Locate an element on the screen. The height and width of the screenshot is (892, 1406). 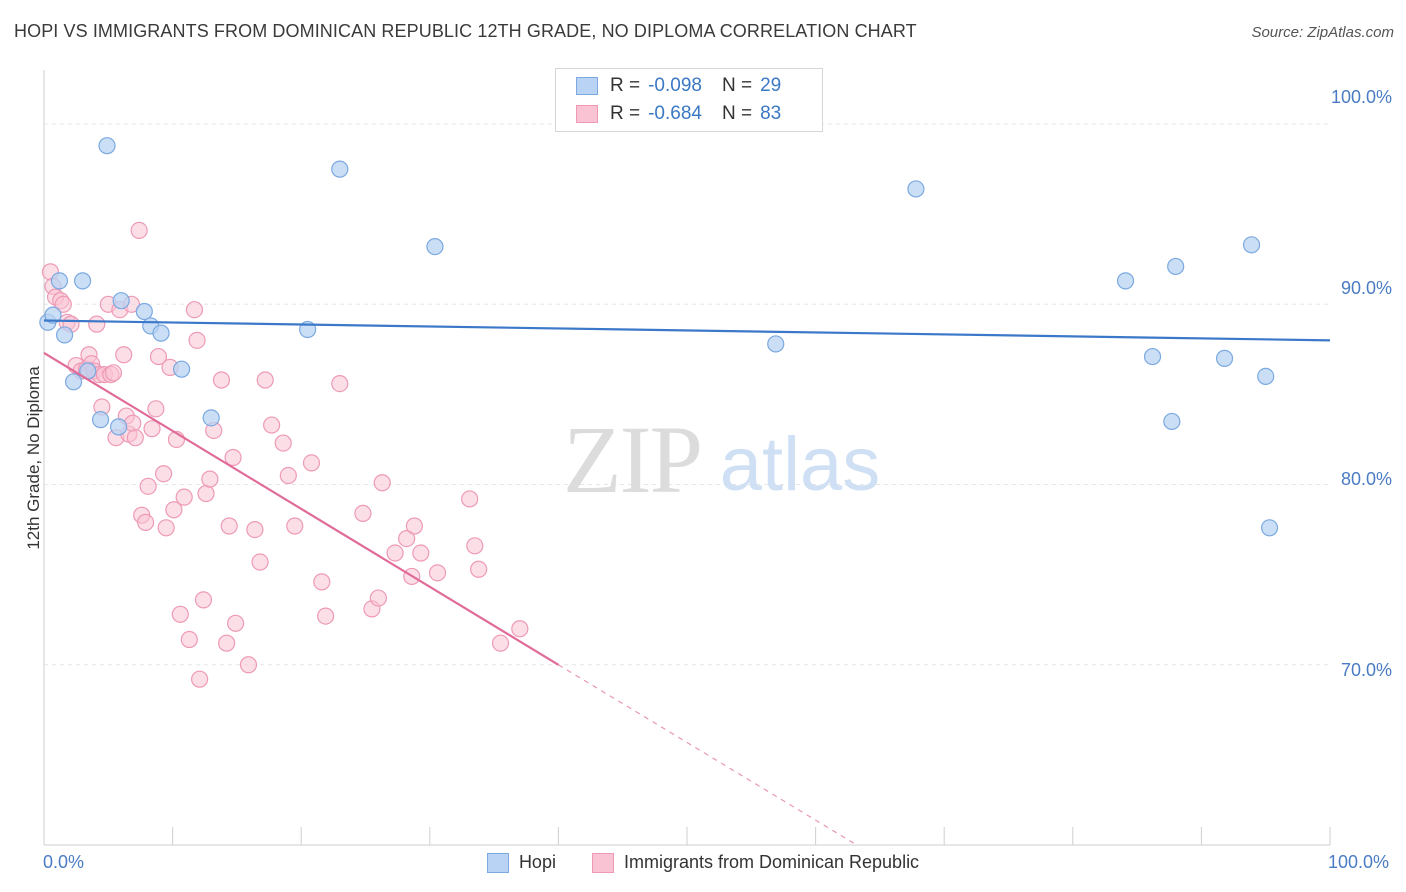
legend-item-hopi: Hopi is located at coordinates (521, 862).